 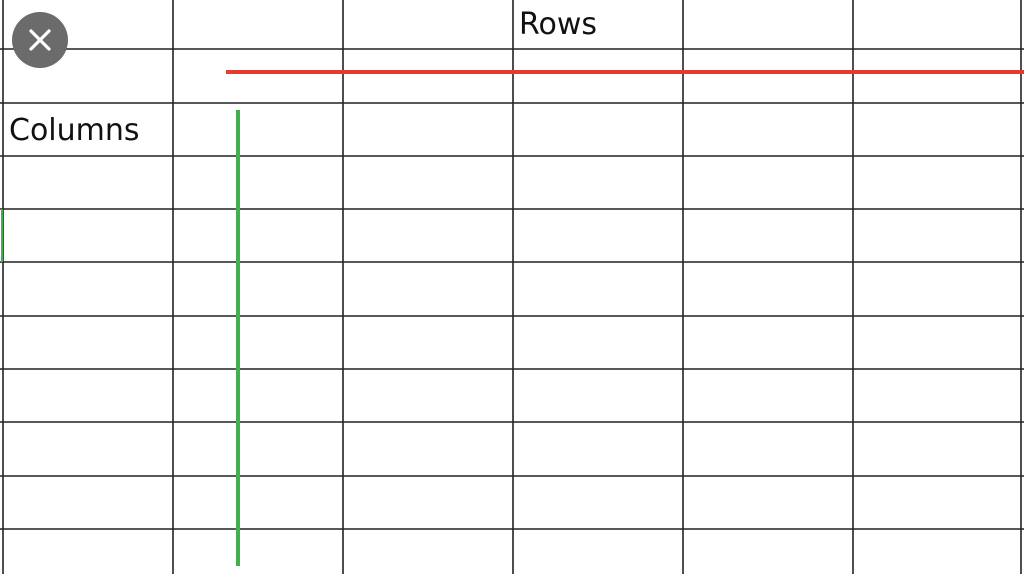 What do you see at coordinates (74, 130) in the screenshot?
I see `columns-label: Columns` at bounding box center [74, 130].